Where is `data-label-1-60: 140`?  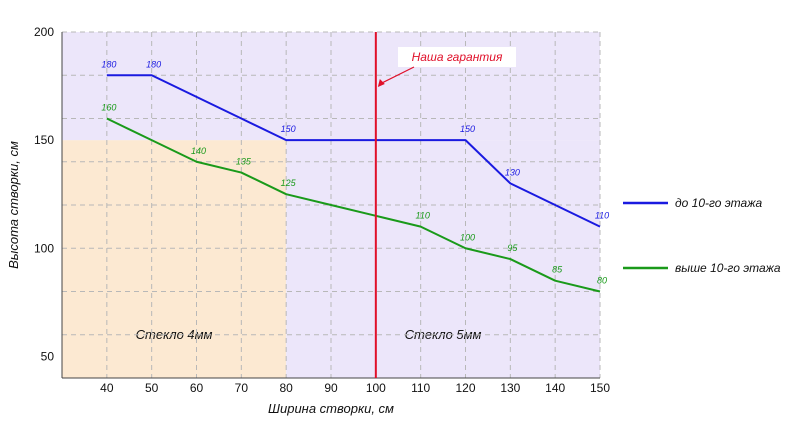
data-label-1-60: 140 is located at coordinates (198, 151).